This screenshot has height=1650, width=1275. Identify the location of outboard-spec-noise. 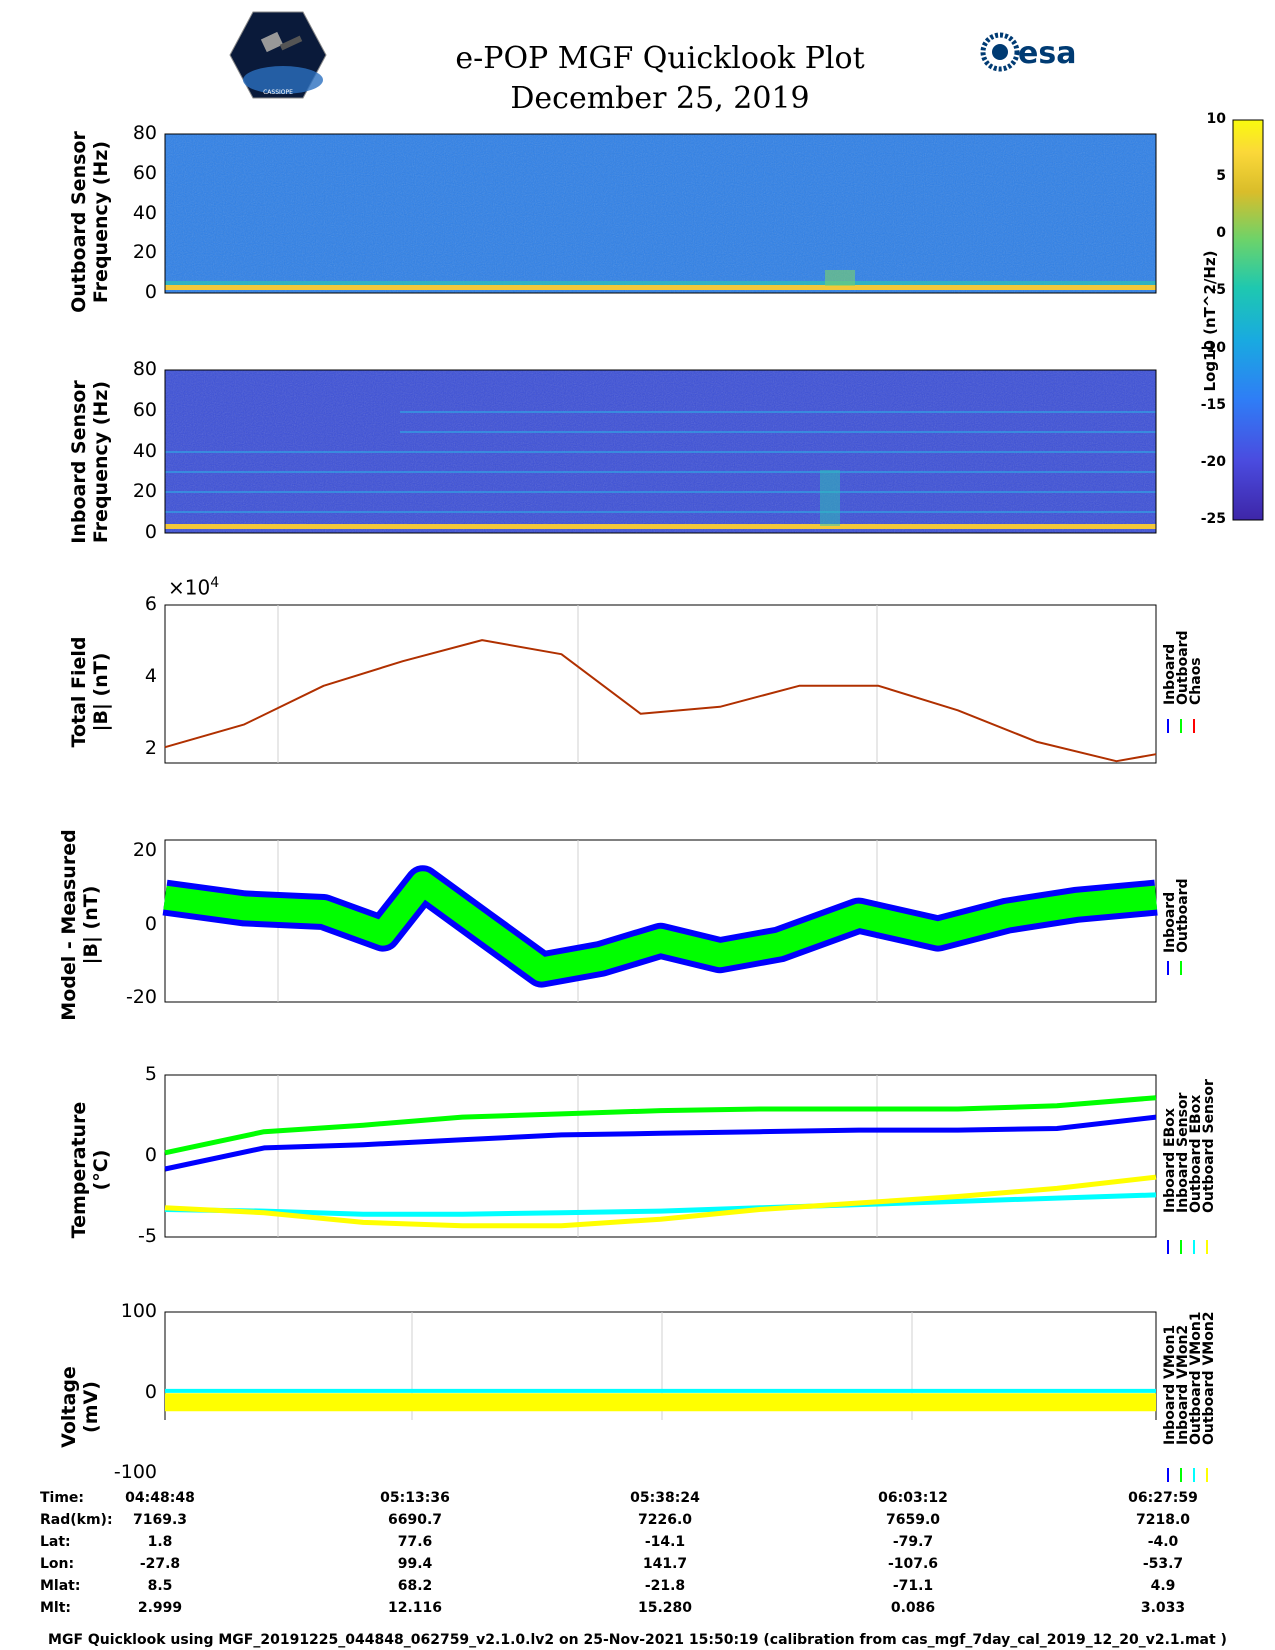
(660, 213).